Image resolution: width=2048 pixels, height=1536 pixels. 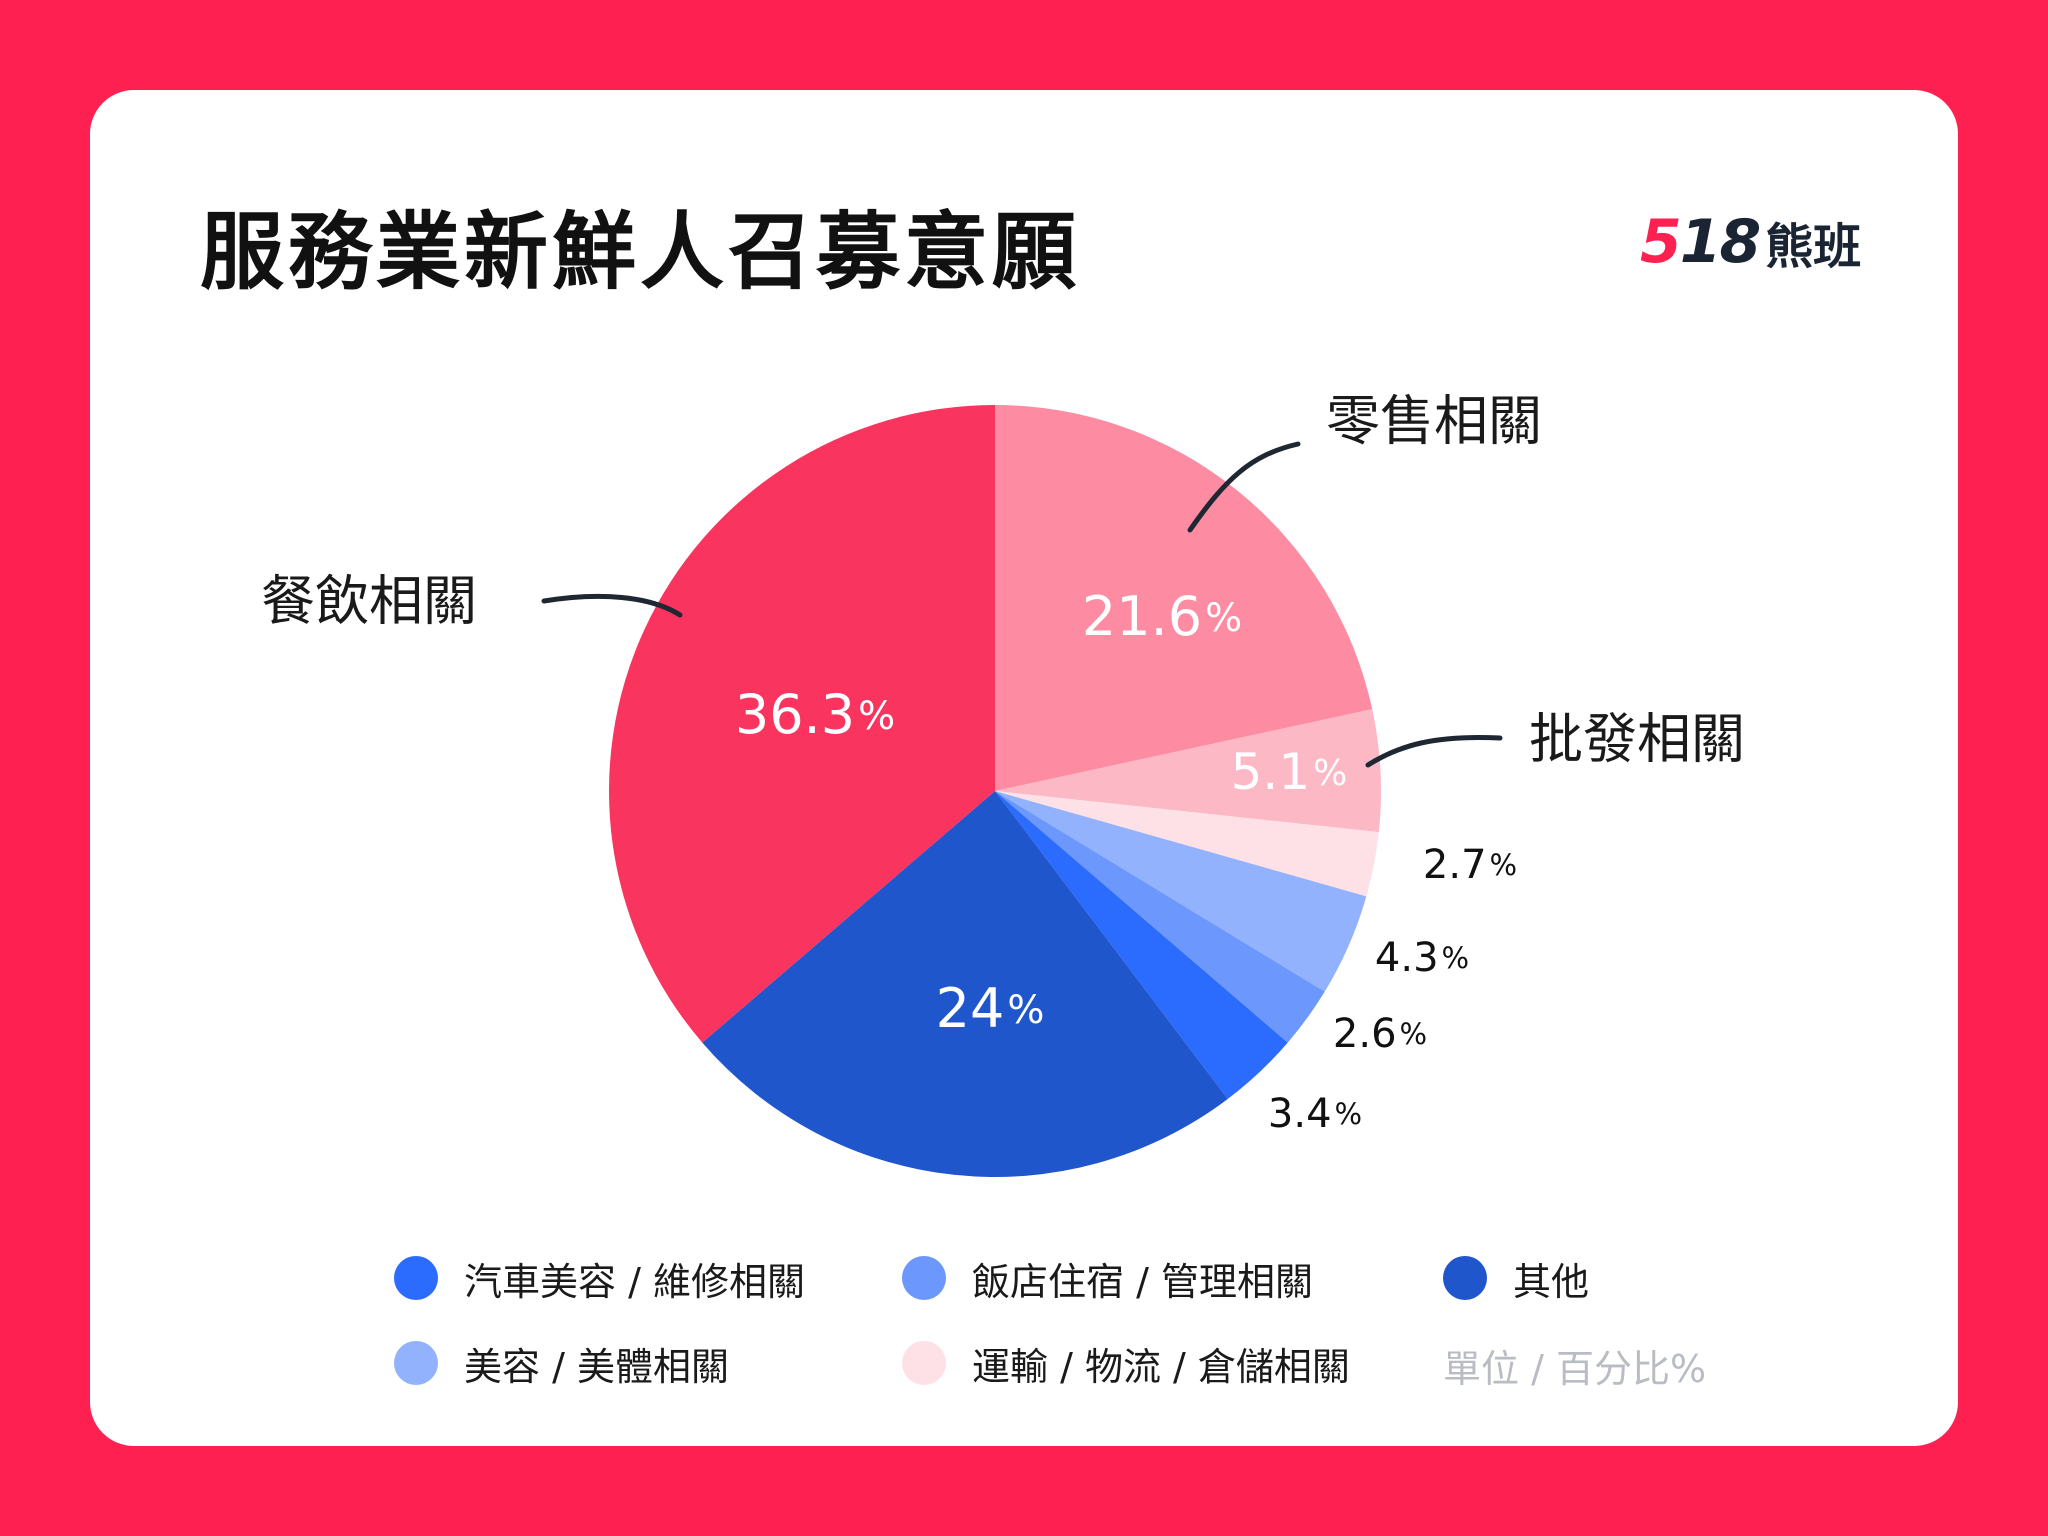 What do you see at coordinates (1142, 1281) in the screenshot?
I see `legend-label: 飯店住宿 / 管理相關` at bounding box center [1142, 1281].